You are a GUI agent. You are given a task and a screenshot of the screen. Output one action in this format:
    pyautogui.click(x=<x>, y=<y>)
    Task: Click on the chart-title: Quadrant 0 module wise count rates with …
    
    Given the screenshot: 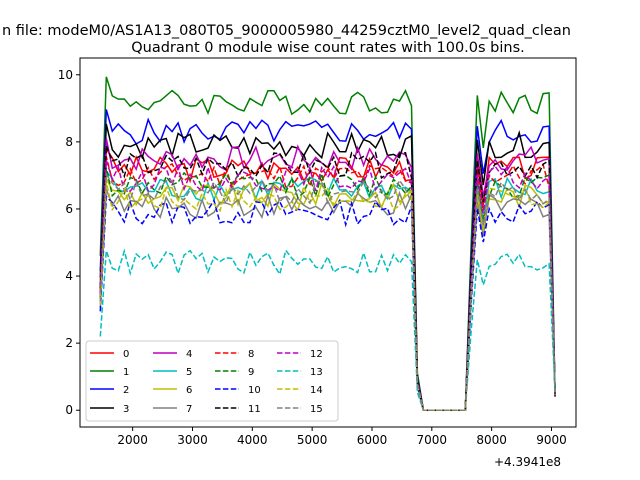 What is the action you would take?
    pyautogui.click(x=328, y=48)
    